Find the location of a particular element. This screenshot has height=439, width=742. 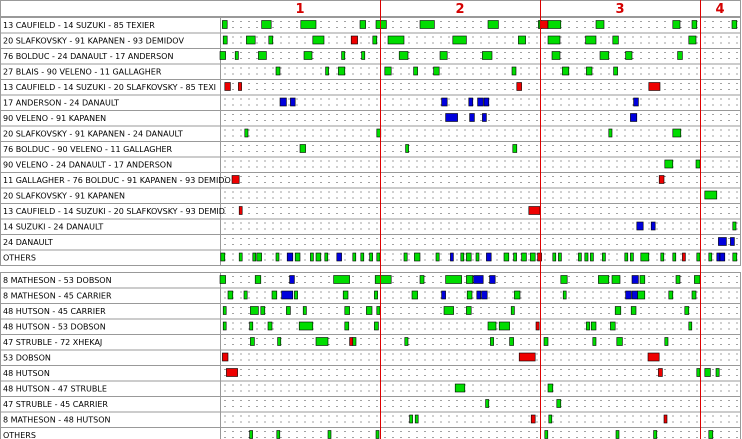

shift-bar-penalty is located at coordinates (232, 372).